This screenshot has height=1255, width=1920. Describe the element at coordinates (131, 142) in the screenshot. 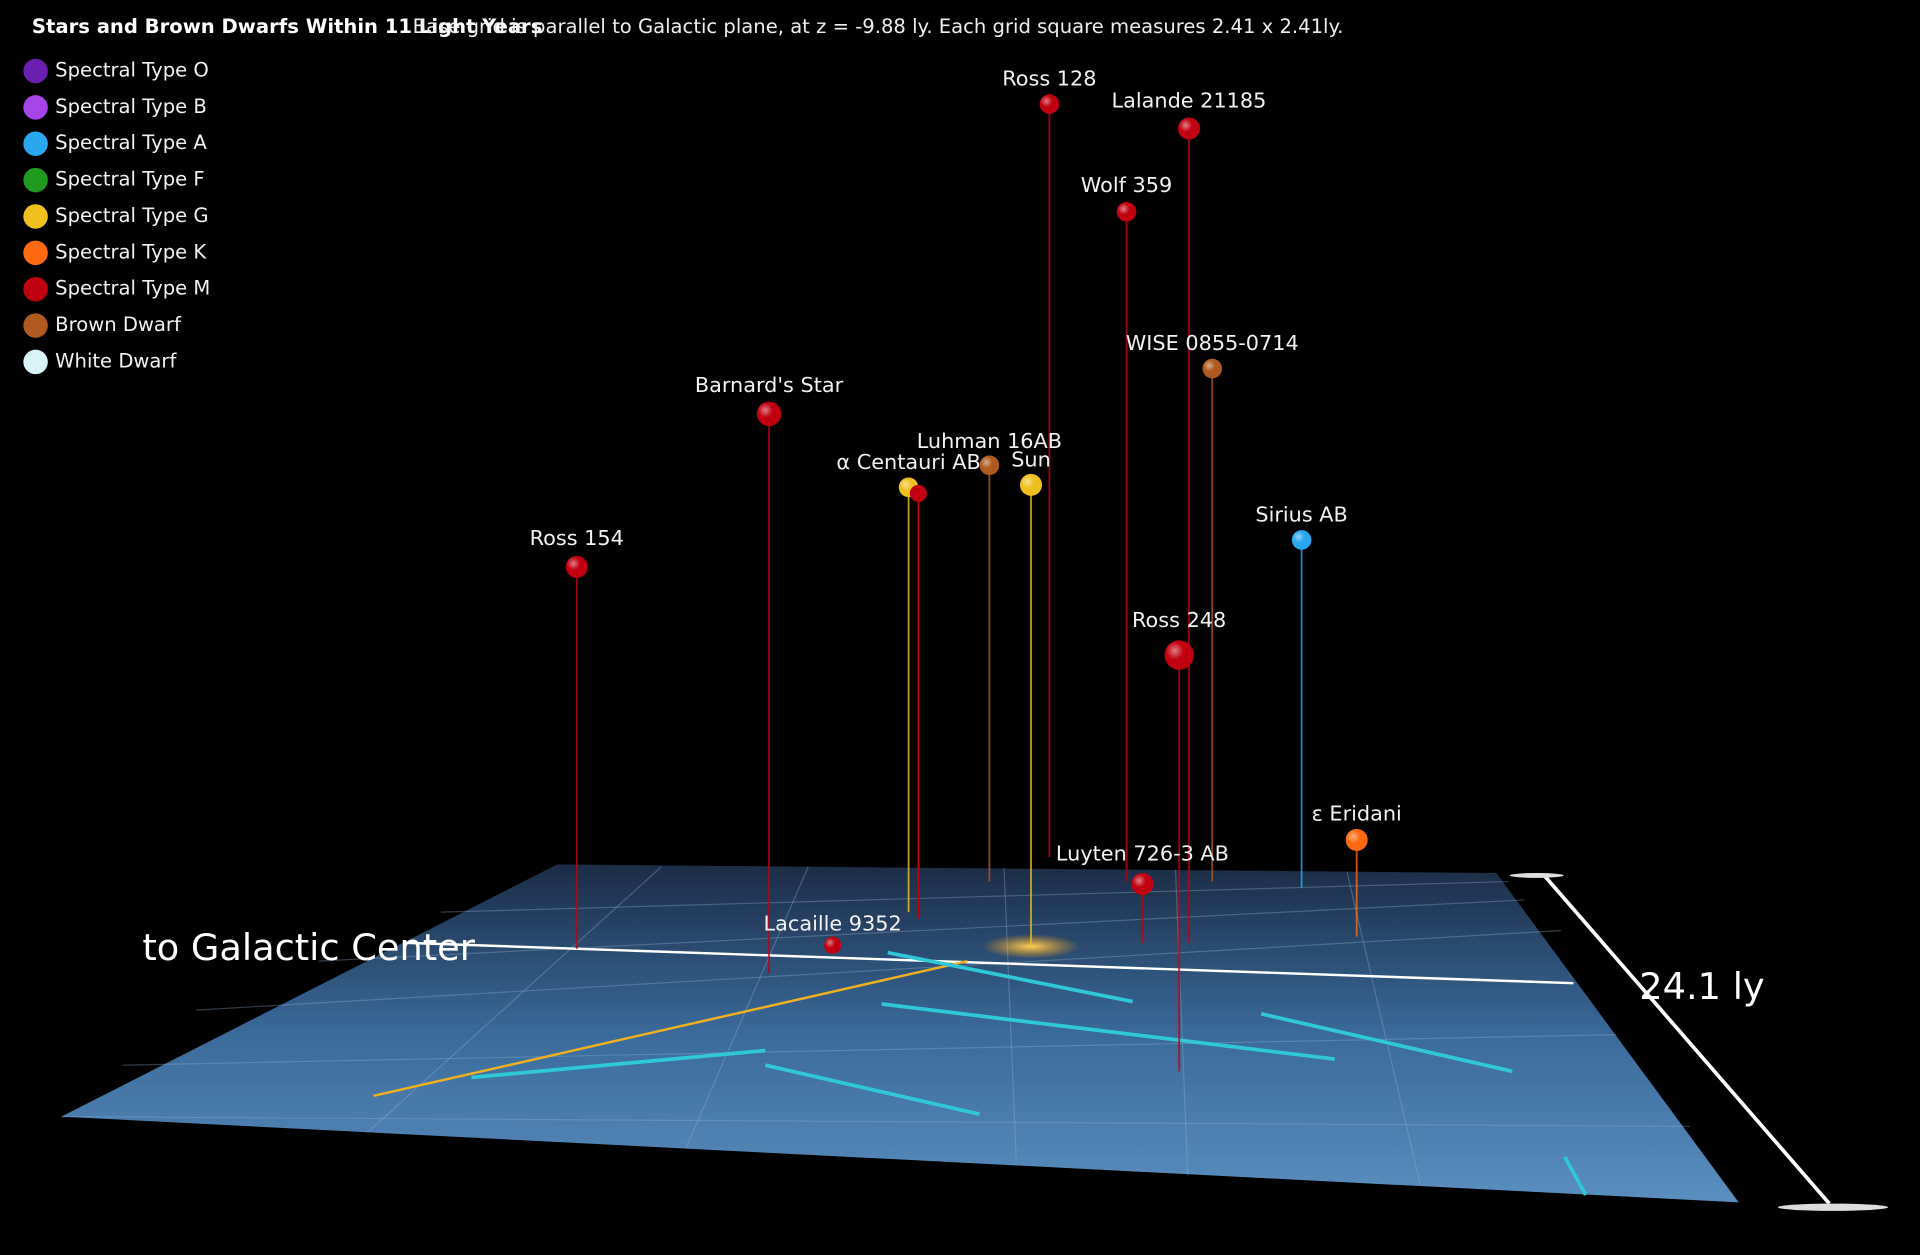

I see `legend-label: Spectral Type A` at that location.